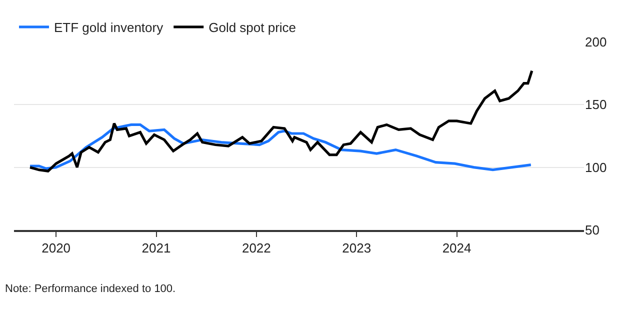  I want to click on legend-label: Gold spot price, so click(252, 28).